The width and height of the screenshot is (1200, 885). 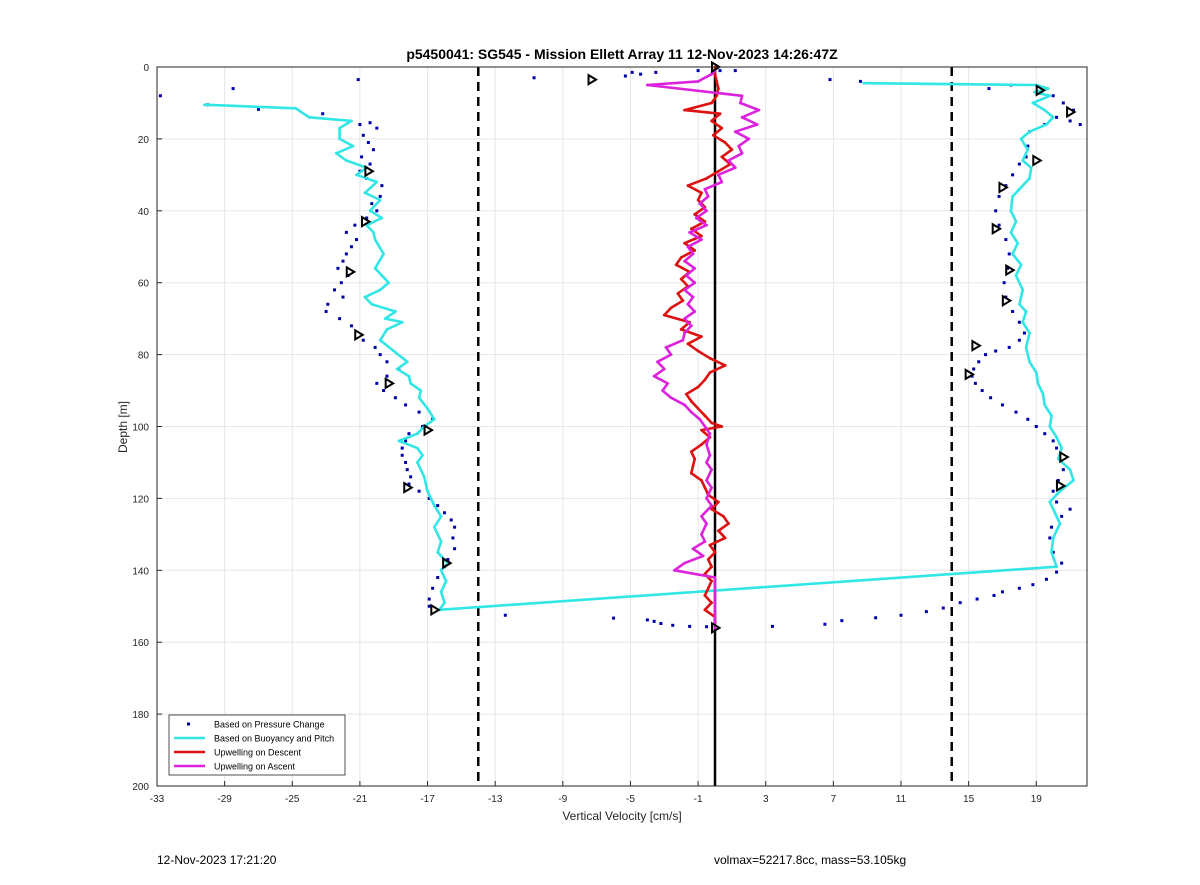 What do you see at coordinates (140, 428) in the screenshot?
I see `y-tick-label: 100` at bounding box center [140, 428].